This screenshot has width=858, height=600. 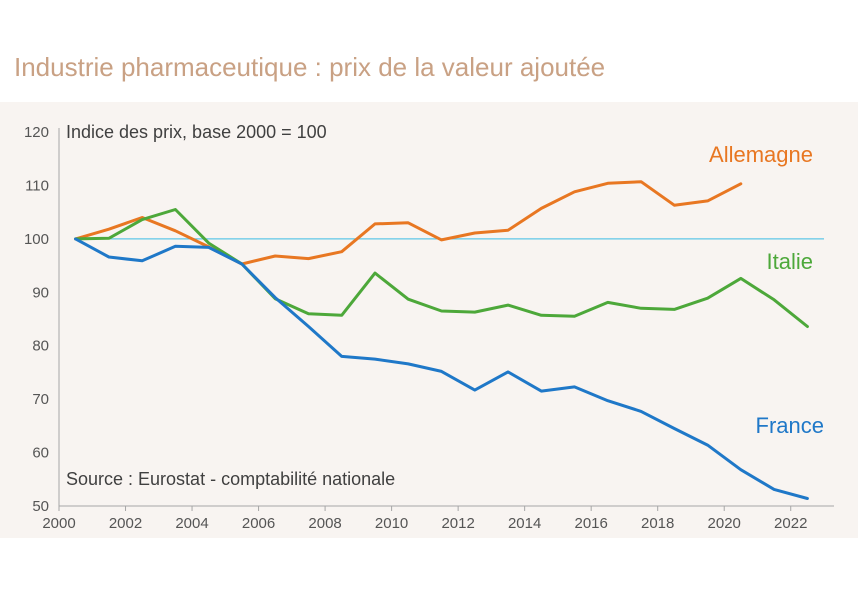 I want to click on x-tick-label: 2016, so click(x=590, y=523).